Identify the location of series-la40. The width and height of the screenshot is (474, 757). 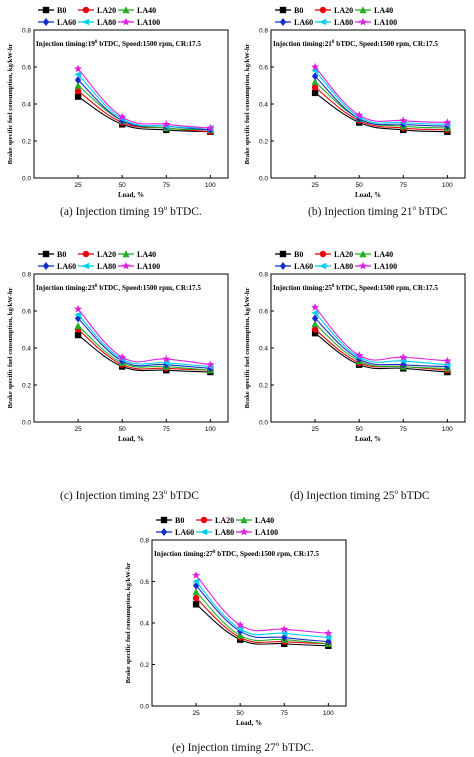
(381, 346).